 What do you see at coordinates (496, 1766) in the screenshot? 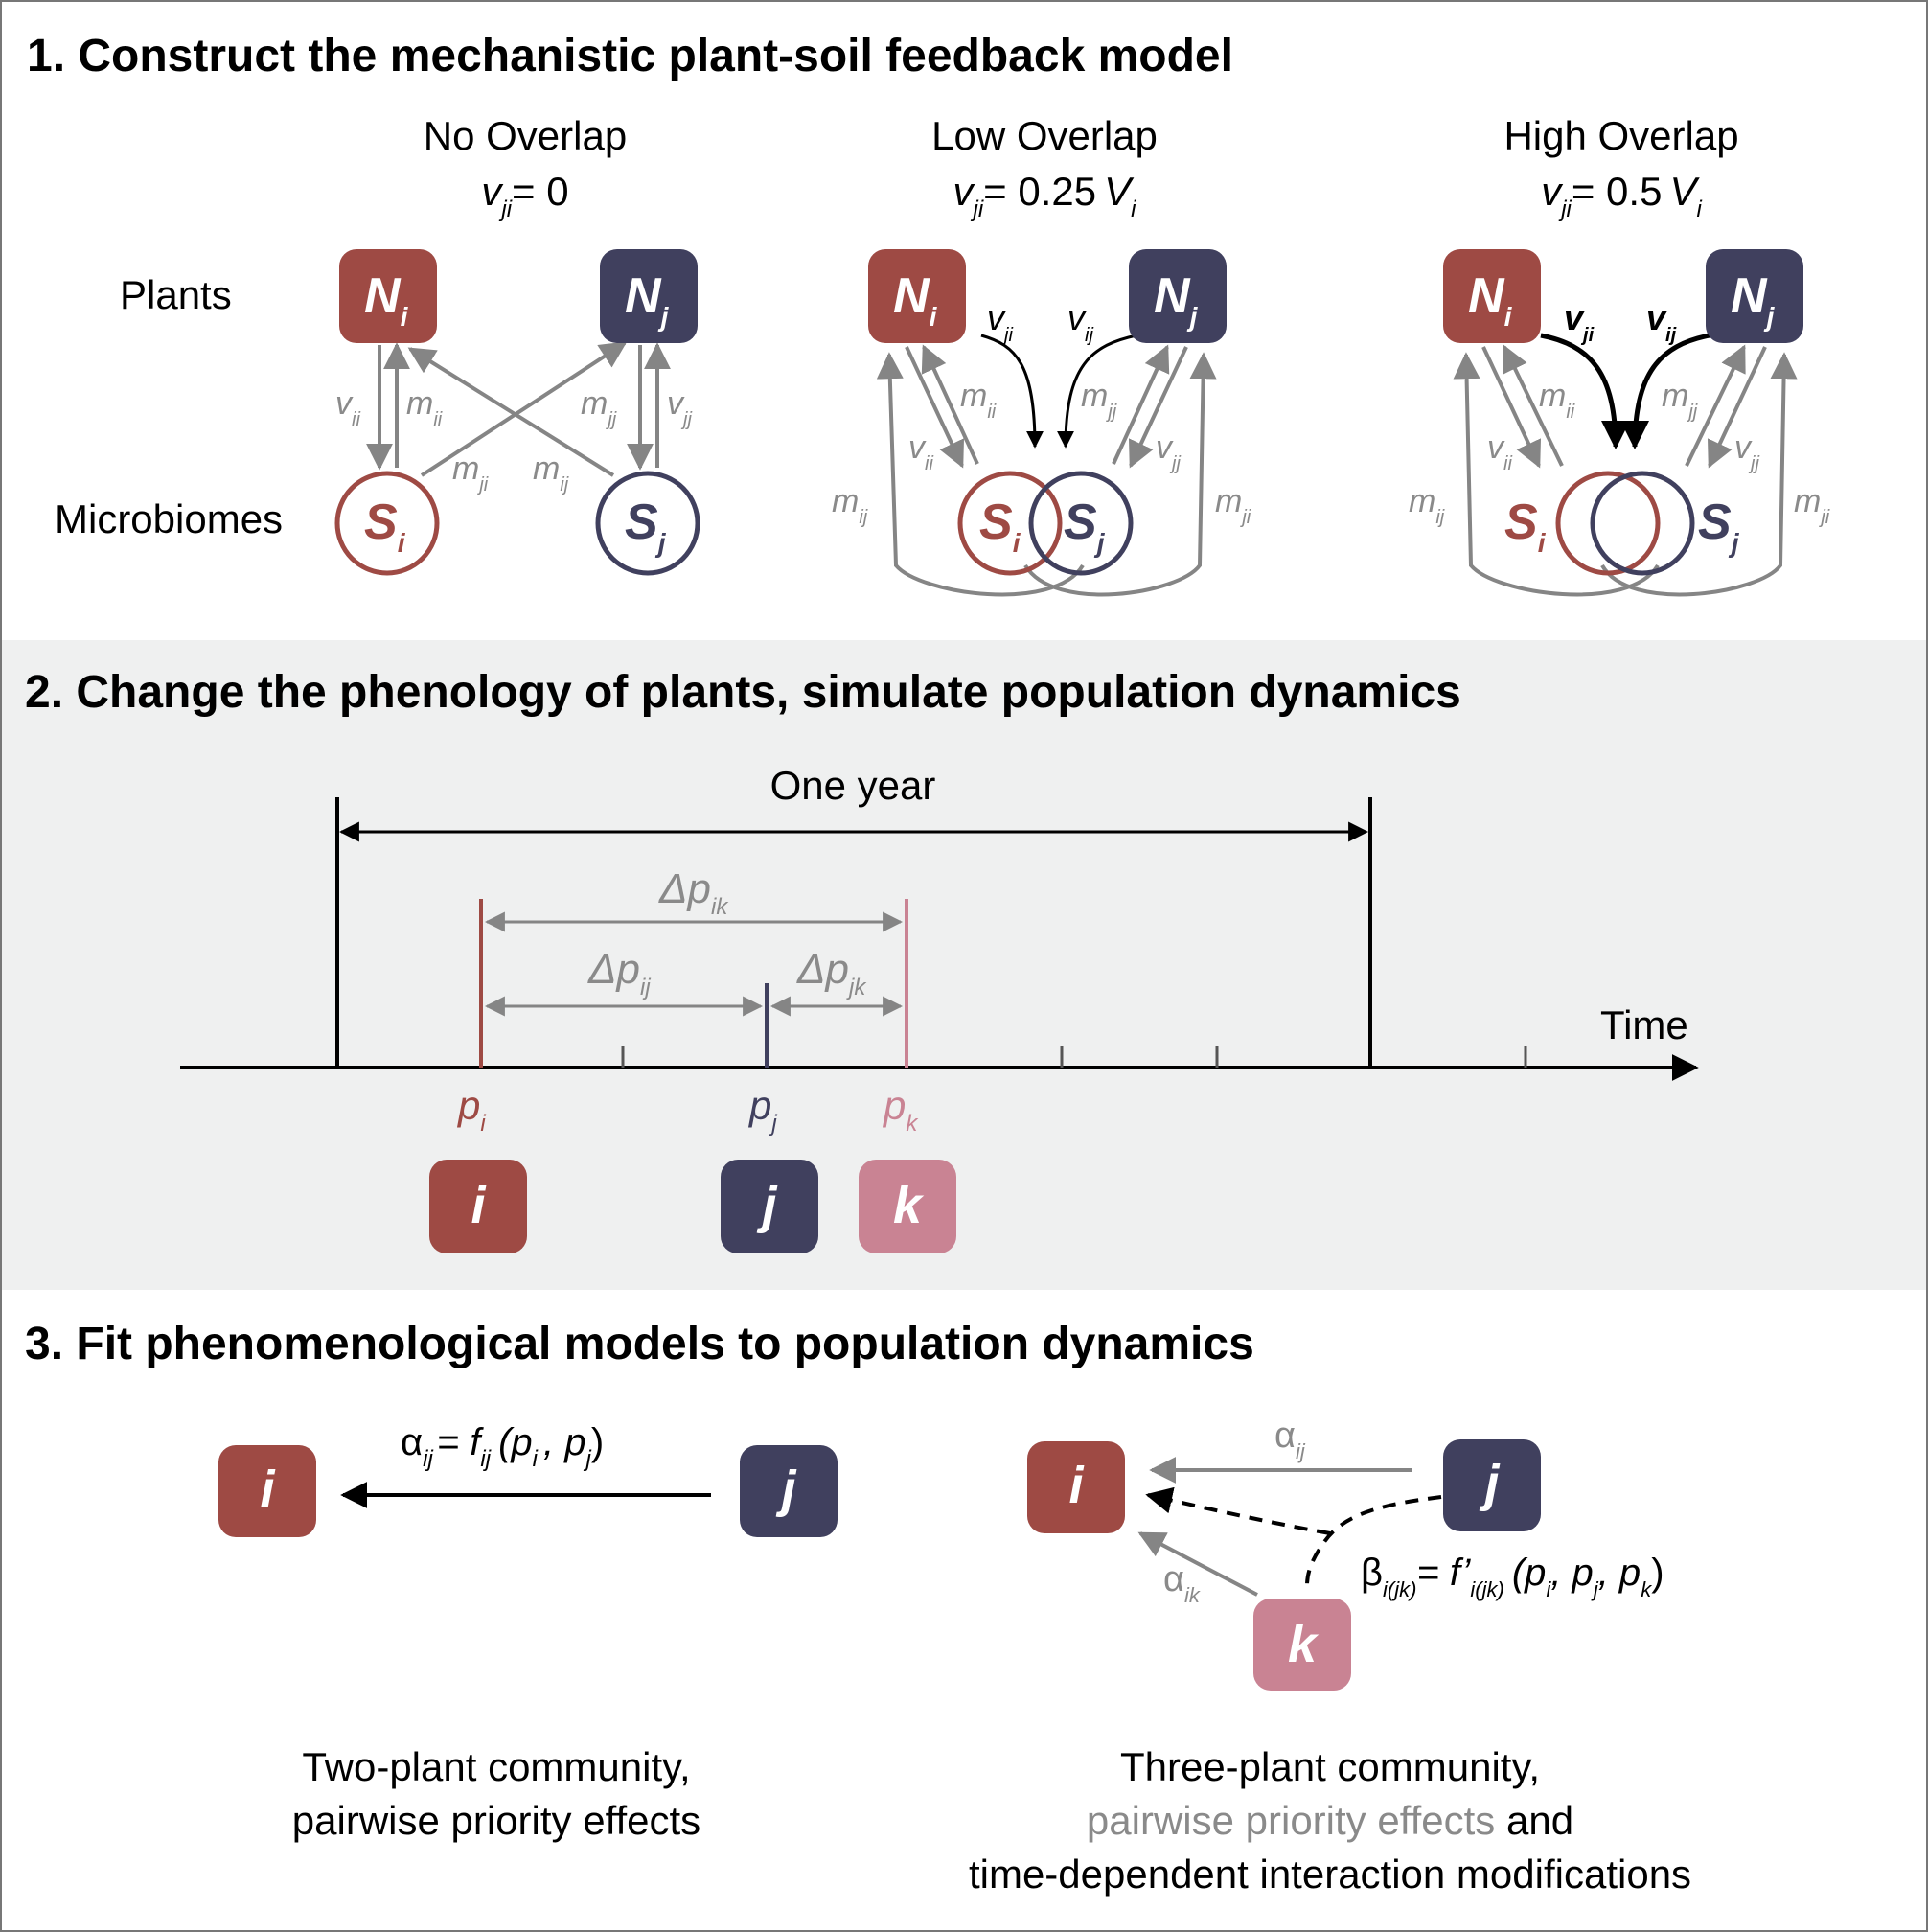
I see `caption-left-line1: Two-plant community,` at bounding box center [496, 1766].